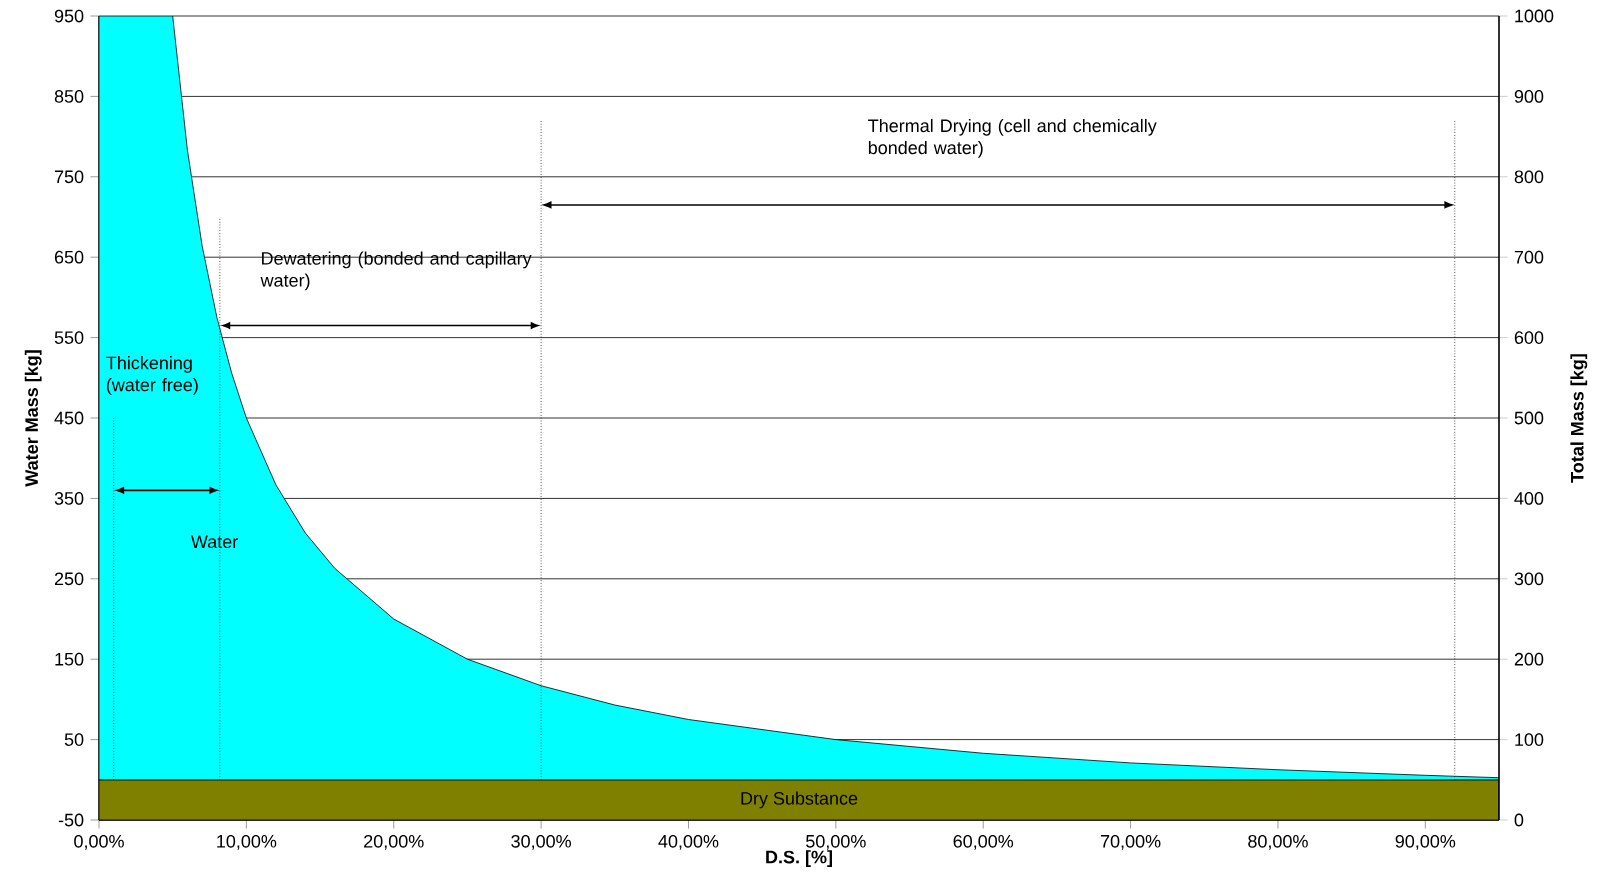 Image resolution: width=1610 pixels, height=879 pixels. What do you see at coordinates (1278, 842) in the screenshot?
I see `x-tick-label: 80,00%` at bounding box center [1278, 842].